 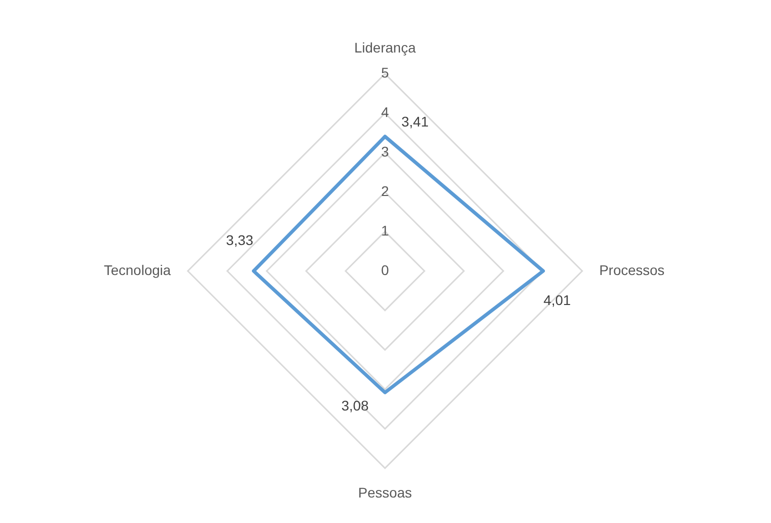 I want to click on y-tick-label: 1, so click(x=385, y=230).